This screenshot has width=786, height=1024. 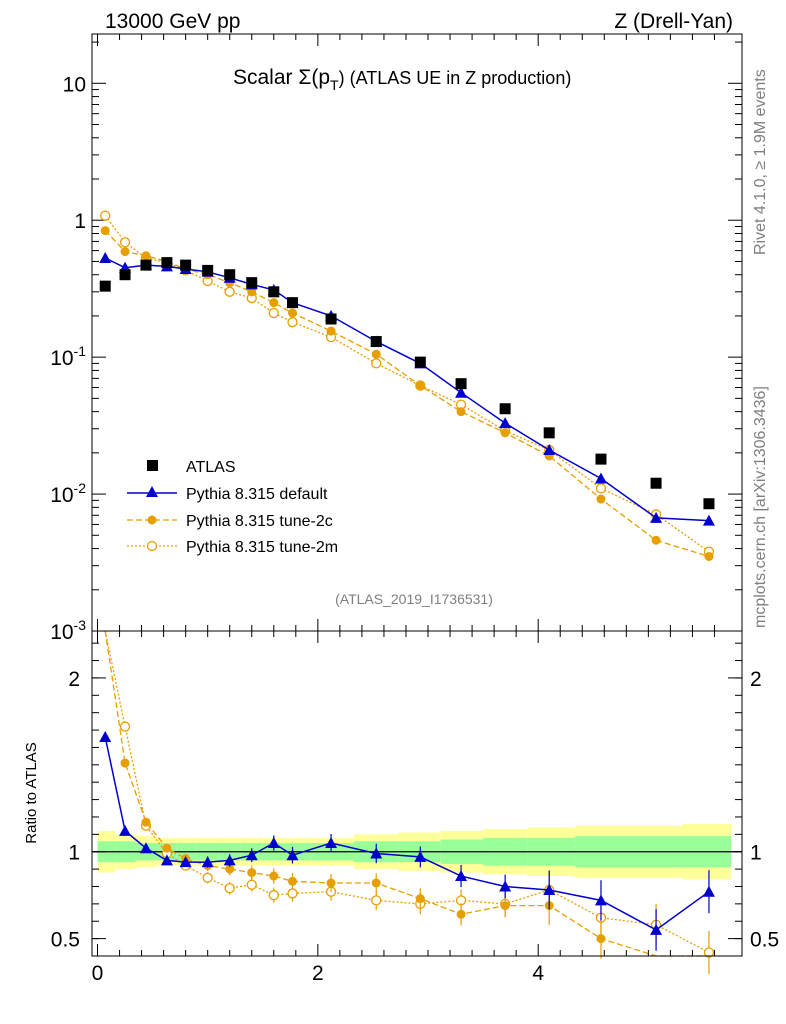 What do you see at coordinates (74, 853) in the screenshot?
I see `ratio-tick-label-left: 1` at bounding box center [74, 853].